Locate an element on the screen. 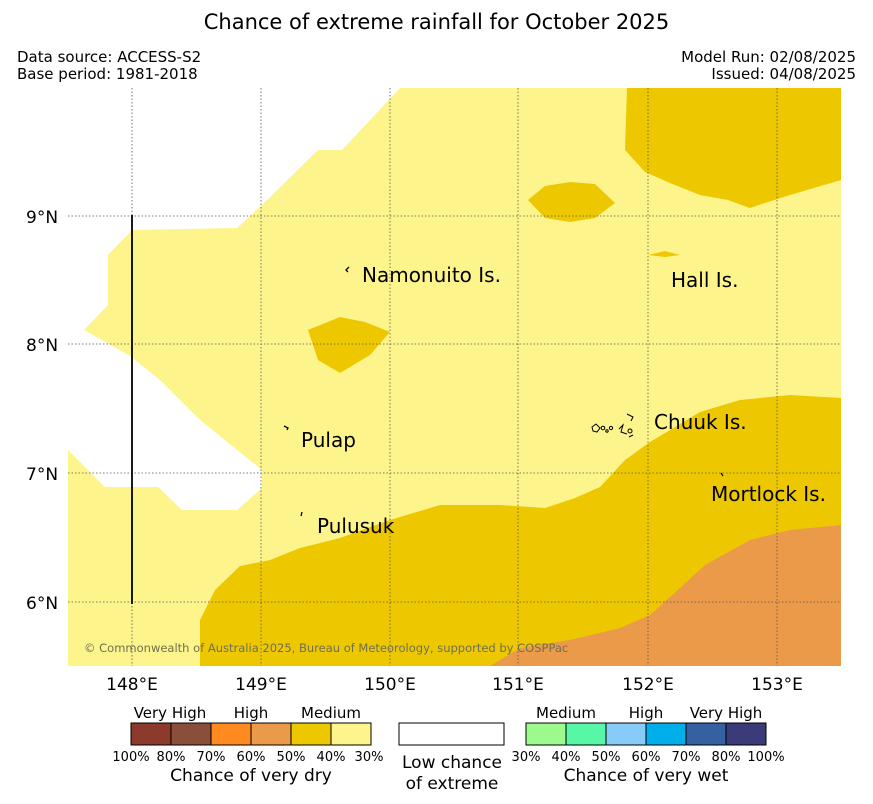  legend-low-swatch is located at coordinates (451, 734).